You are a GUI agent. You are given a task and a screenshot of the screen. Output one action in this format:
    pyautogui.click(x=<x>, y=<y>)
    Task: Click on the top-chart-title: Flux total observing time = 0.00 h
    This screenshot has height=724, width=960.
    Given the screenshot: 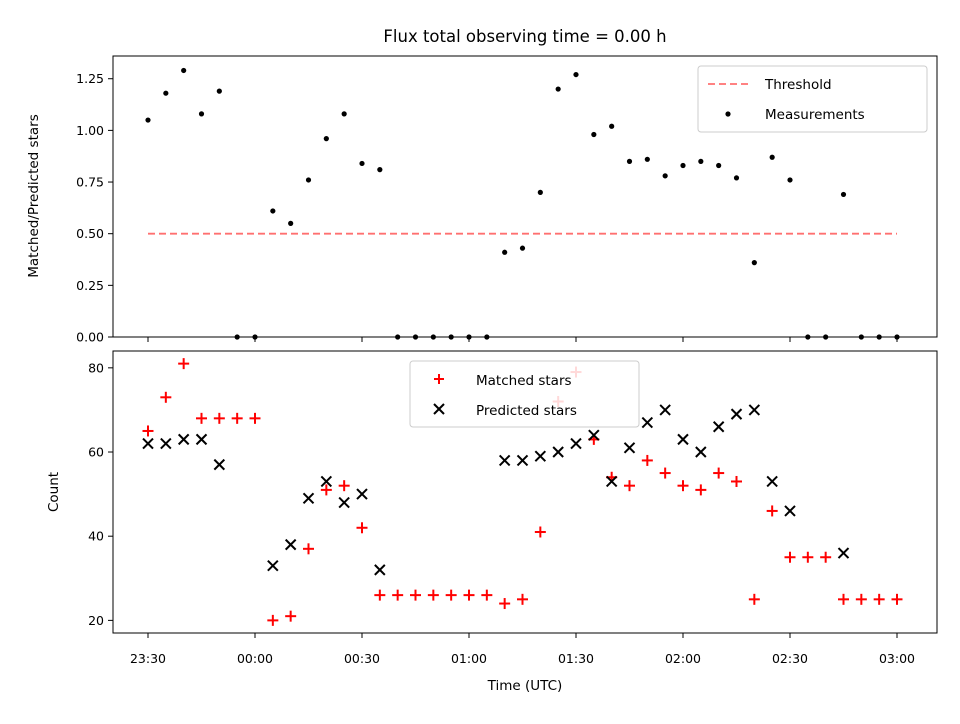 What is the action you would take?
    pyautogui.click(x=524, y=36)
    